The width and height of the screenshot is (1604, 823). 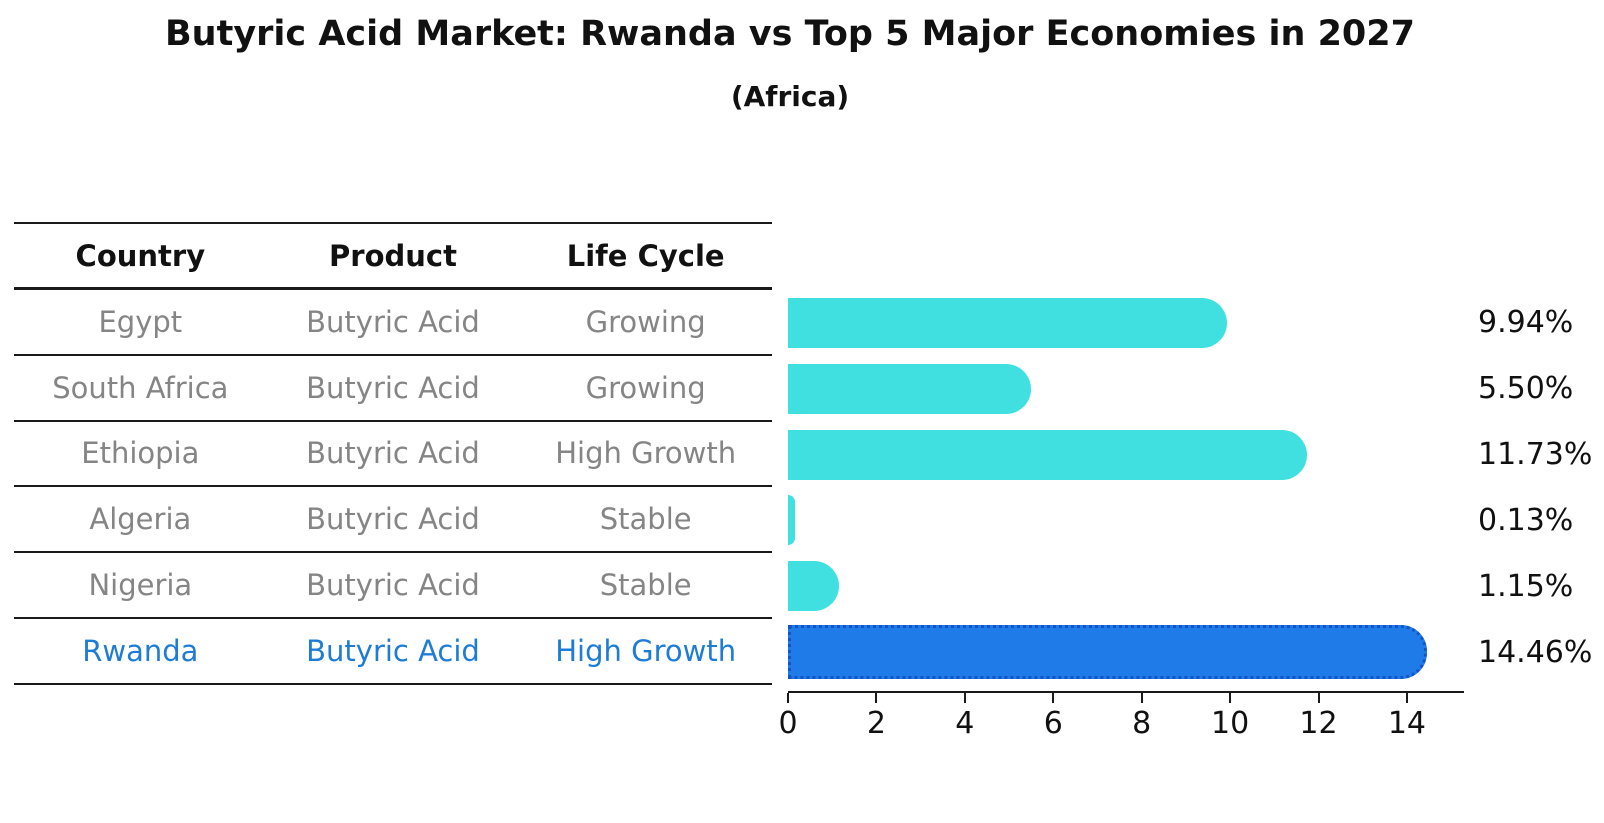 I want to click on table-header-row: Country Product Life Cycle, so click(x=393, y=256).